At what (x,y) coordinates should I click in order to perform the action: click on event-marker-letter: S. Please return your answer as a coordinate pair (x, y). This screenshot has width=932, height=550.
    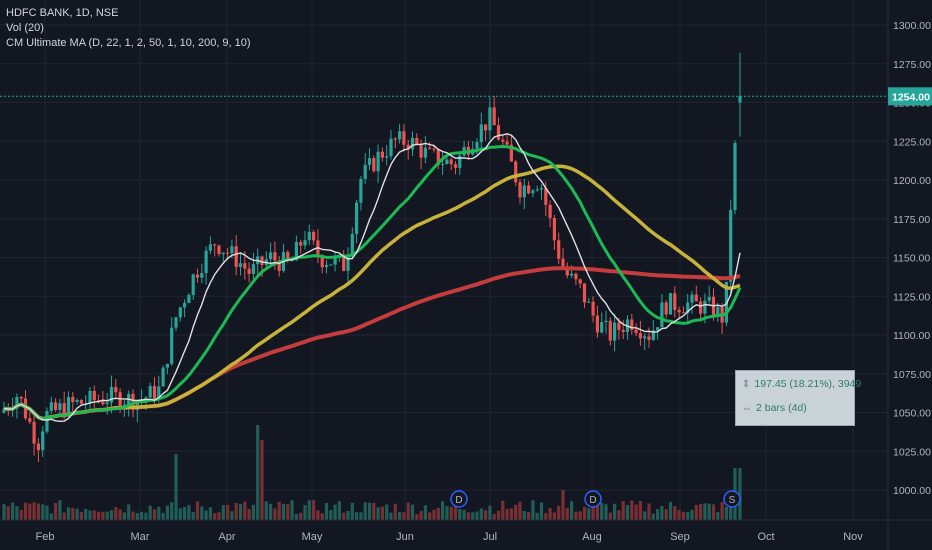
    Looking at the image, I should click on (732, 500).